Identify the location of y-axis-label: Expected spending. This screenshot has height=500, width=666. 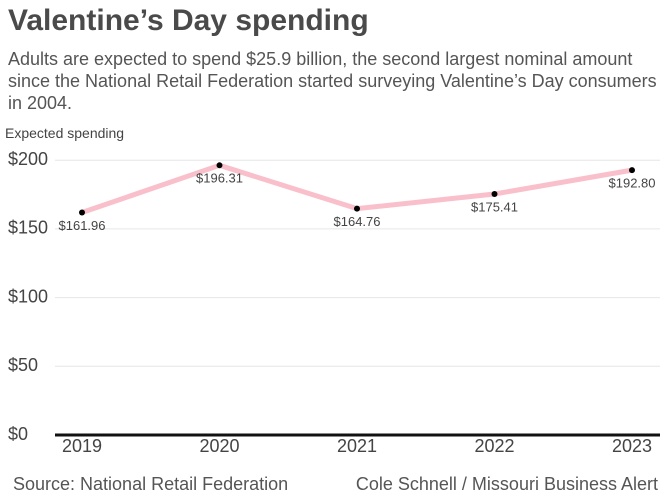
(65, 133).